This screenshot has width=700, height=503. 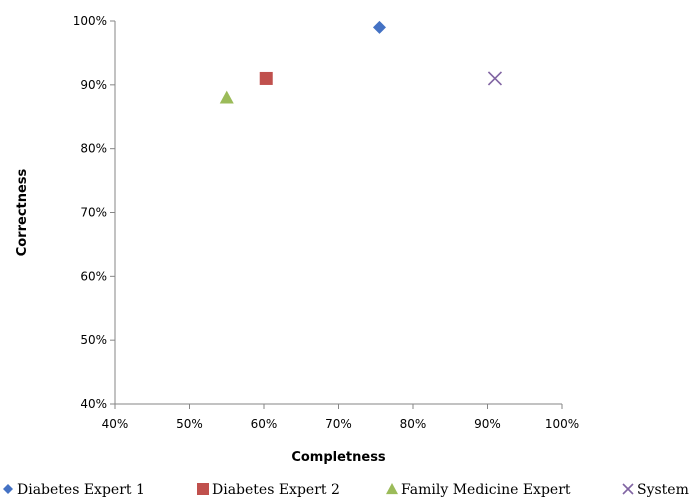 I want to click on x-tick-label: 90%, so click(x=487, y=424).